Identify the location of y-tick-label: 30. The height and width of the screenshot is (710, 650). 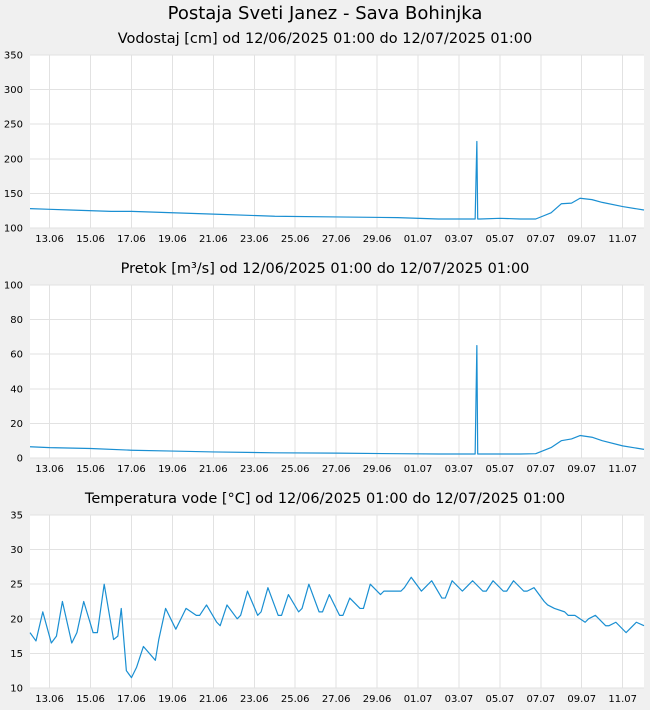
(16, 550).